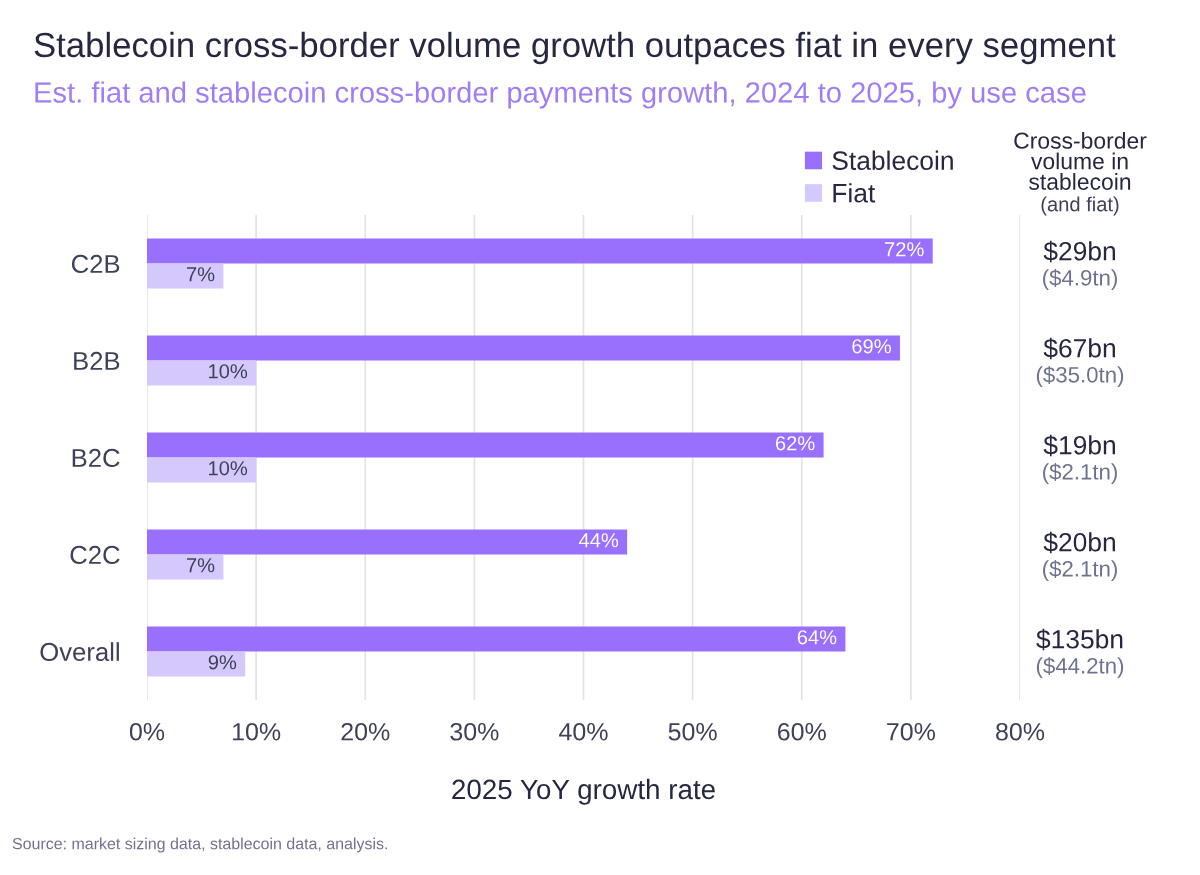  Describe the element at coordinates (147, 731) in the screenshot. I see `x-tick-label: 0%` at that location.